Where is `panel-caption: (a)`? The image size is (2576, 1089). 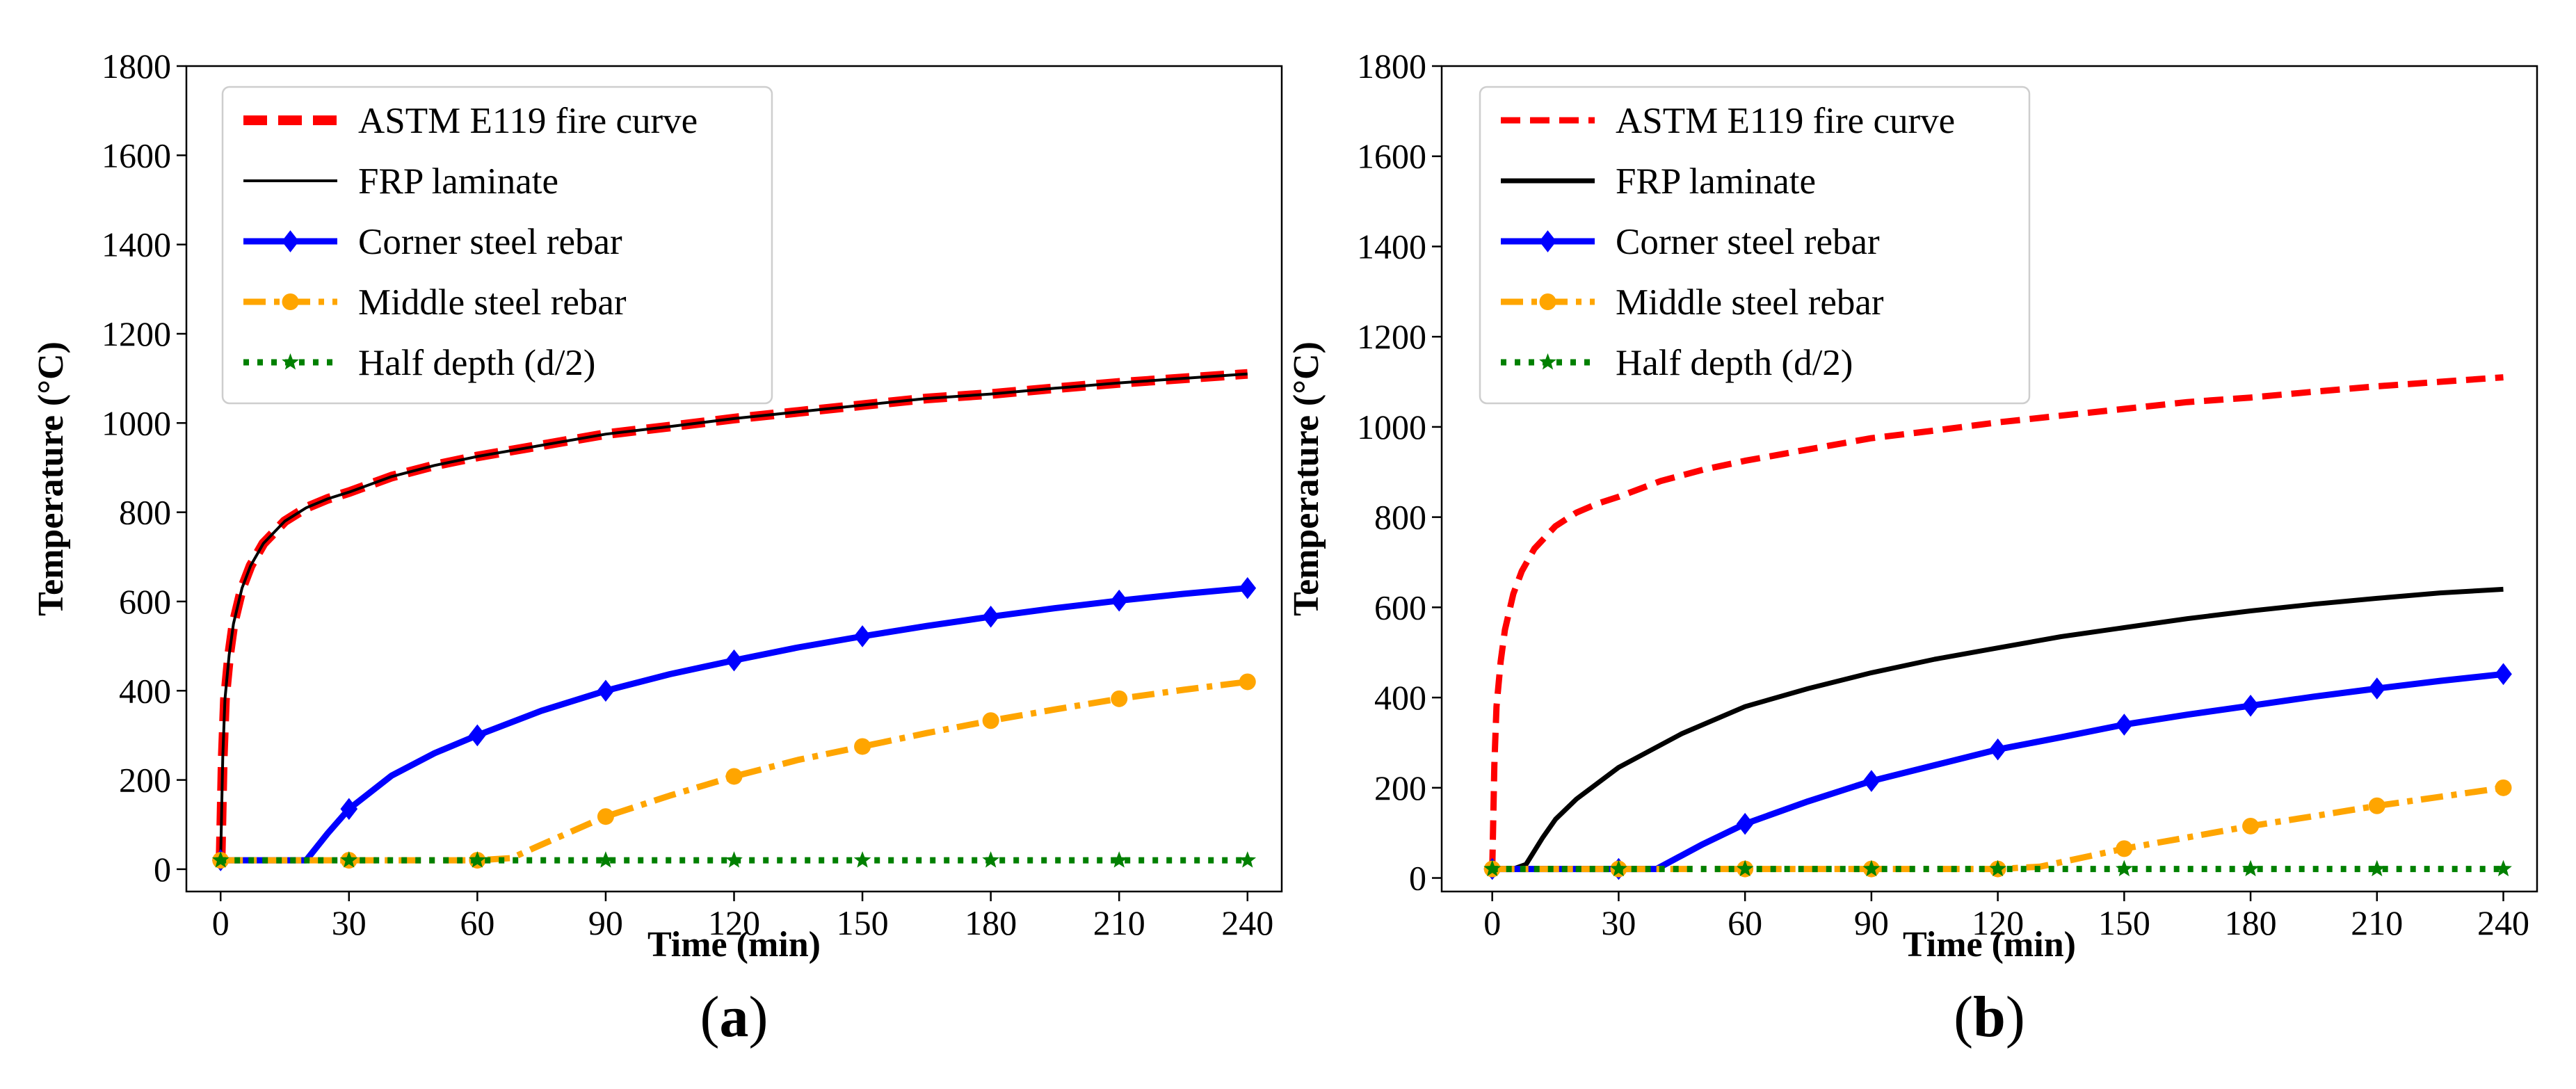
panel-caption: (a) is located at coordinates (734, 1017).